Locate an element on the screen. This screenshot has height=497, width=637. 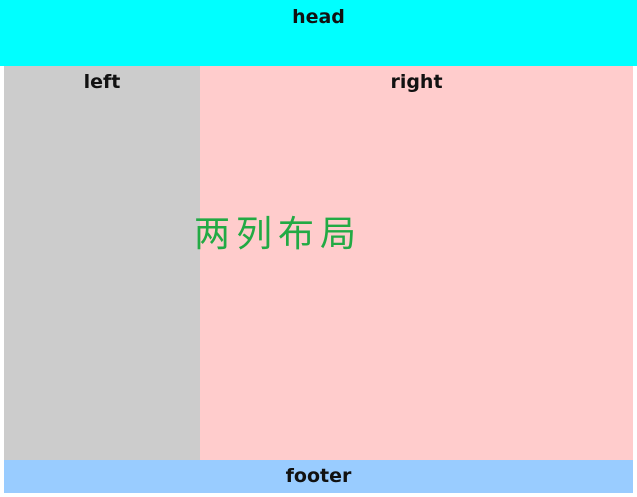
footer-label: footer is located at coordinates (318, 476).